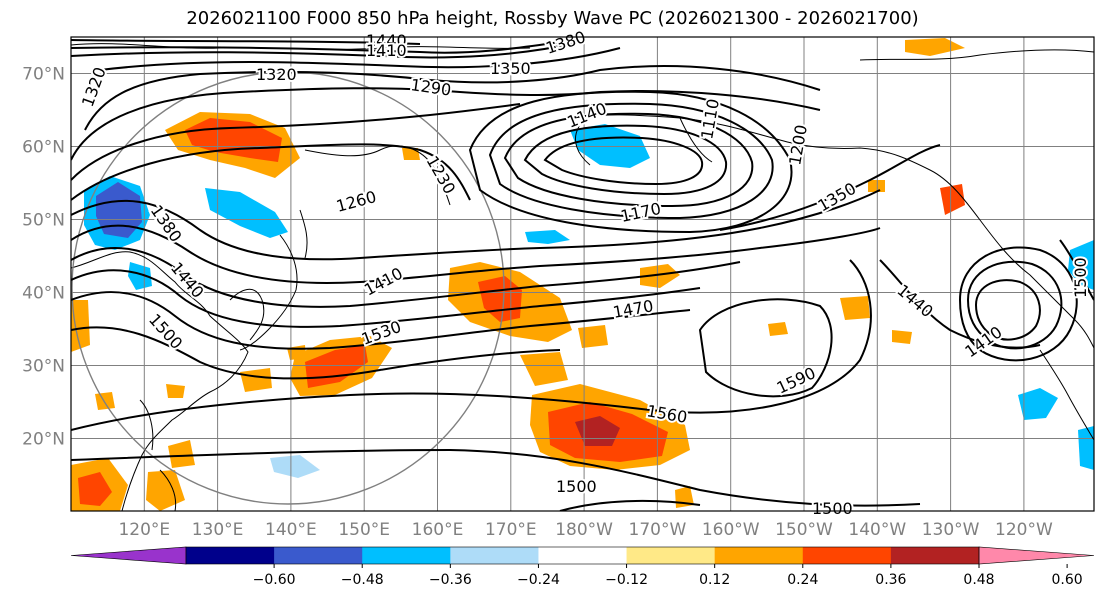  Describe the element at coordinates (538, 580) in the screenshot. I see `colorbar-tick-label: −0.24` at that location.